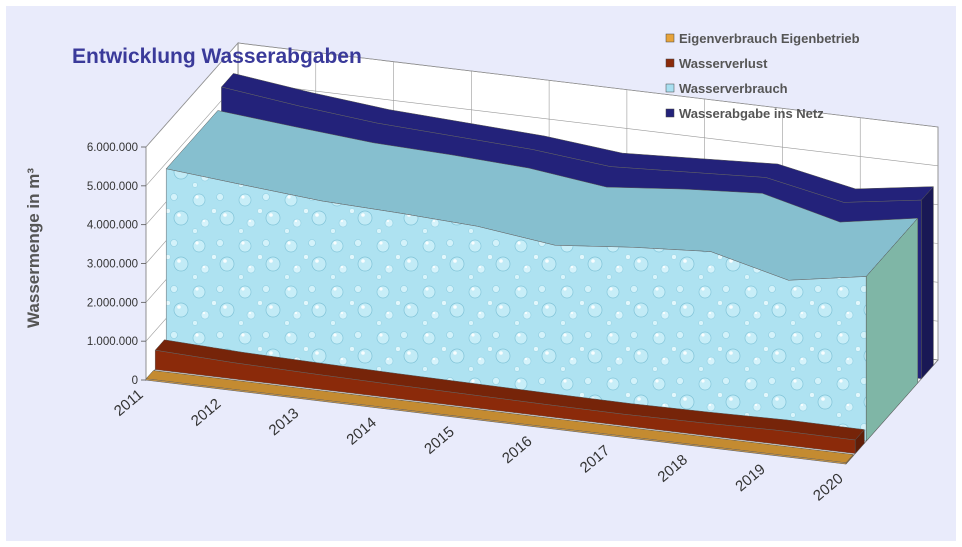  I want to click on x-tick-label: 2020, so click(828, 487).